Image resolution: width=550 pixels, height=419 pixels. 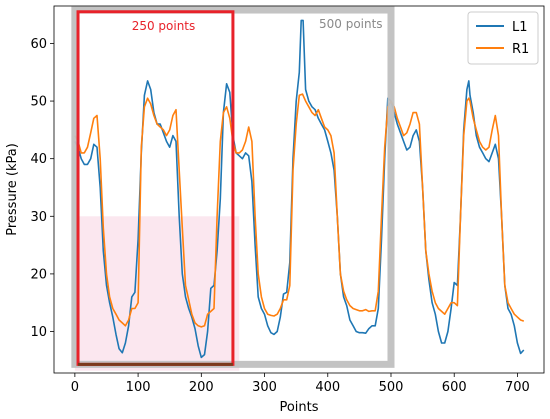 I want to click on y-tick-label: 10, so click(x=38, y=332).